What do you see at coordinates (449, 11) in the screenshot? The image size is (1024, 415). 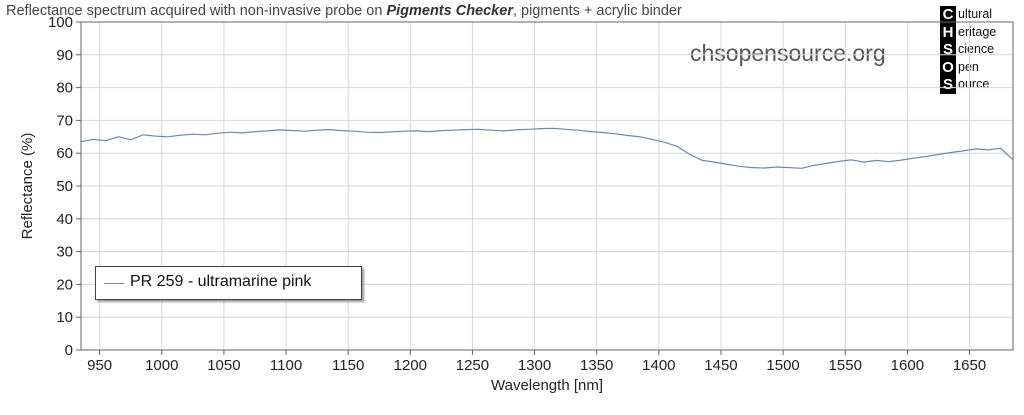 I see `title-bold: Pigments Checker` at bounding box center [449, 11].